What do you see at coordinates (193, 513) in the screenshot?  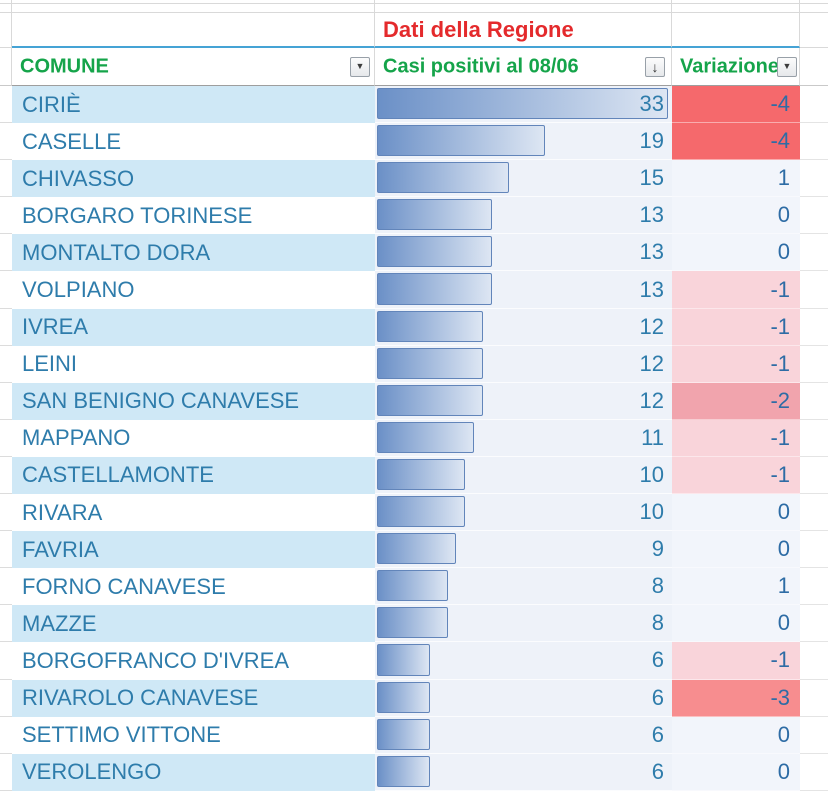 I see `comune-cell: RIVARA` at bounding box center [193, 513].